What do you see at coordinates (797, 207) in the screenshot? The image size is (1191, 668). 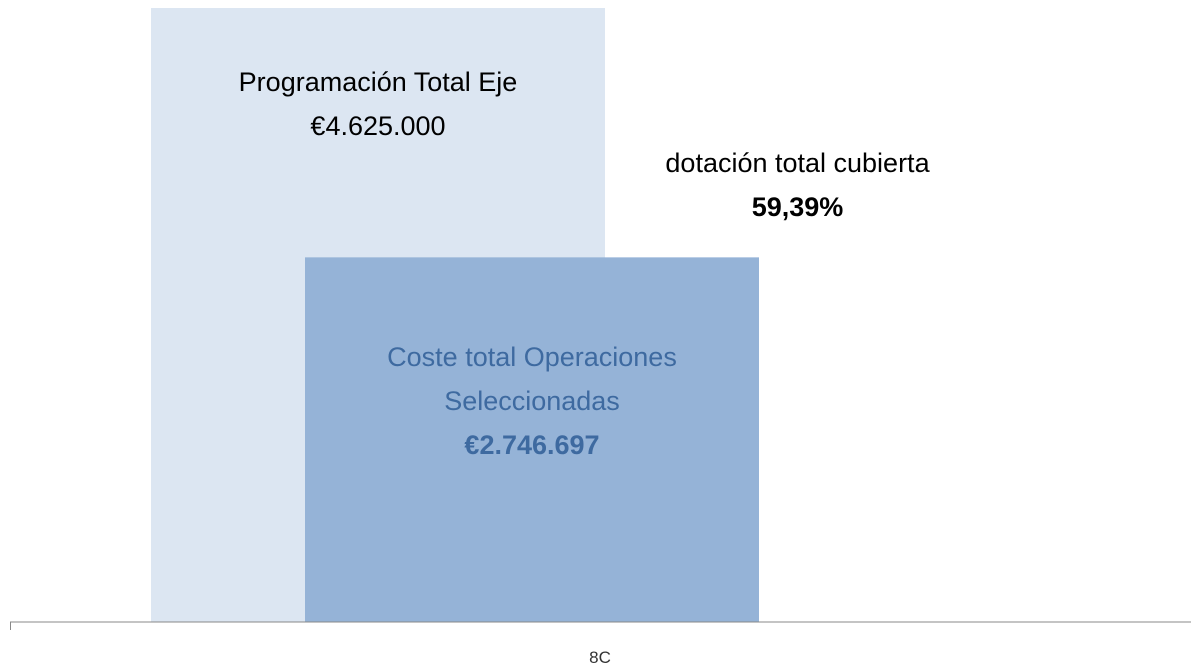 I see `annotation-value: 59,39%` at bounding box center [797, 207].